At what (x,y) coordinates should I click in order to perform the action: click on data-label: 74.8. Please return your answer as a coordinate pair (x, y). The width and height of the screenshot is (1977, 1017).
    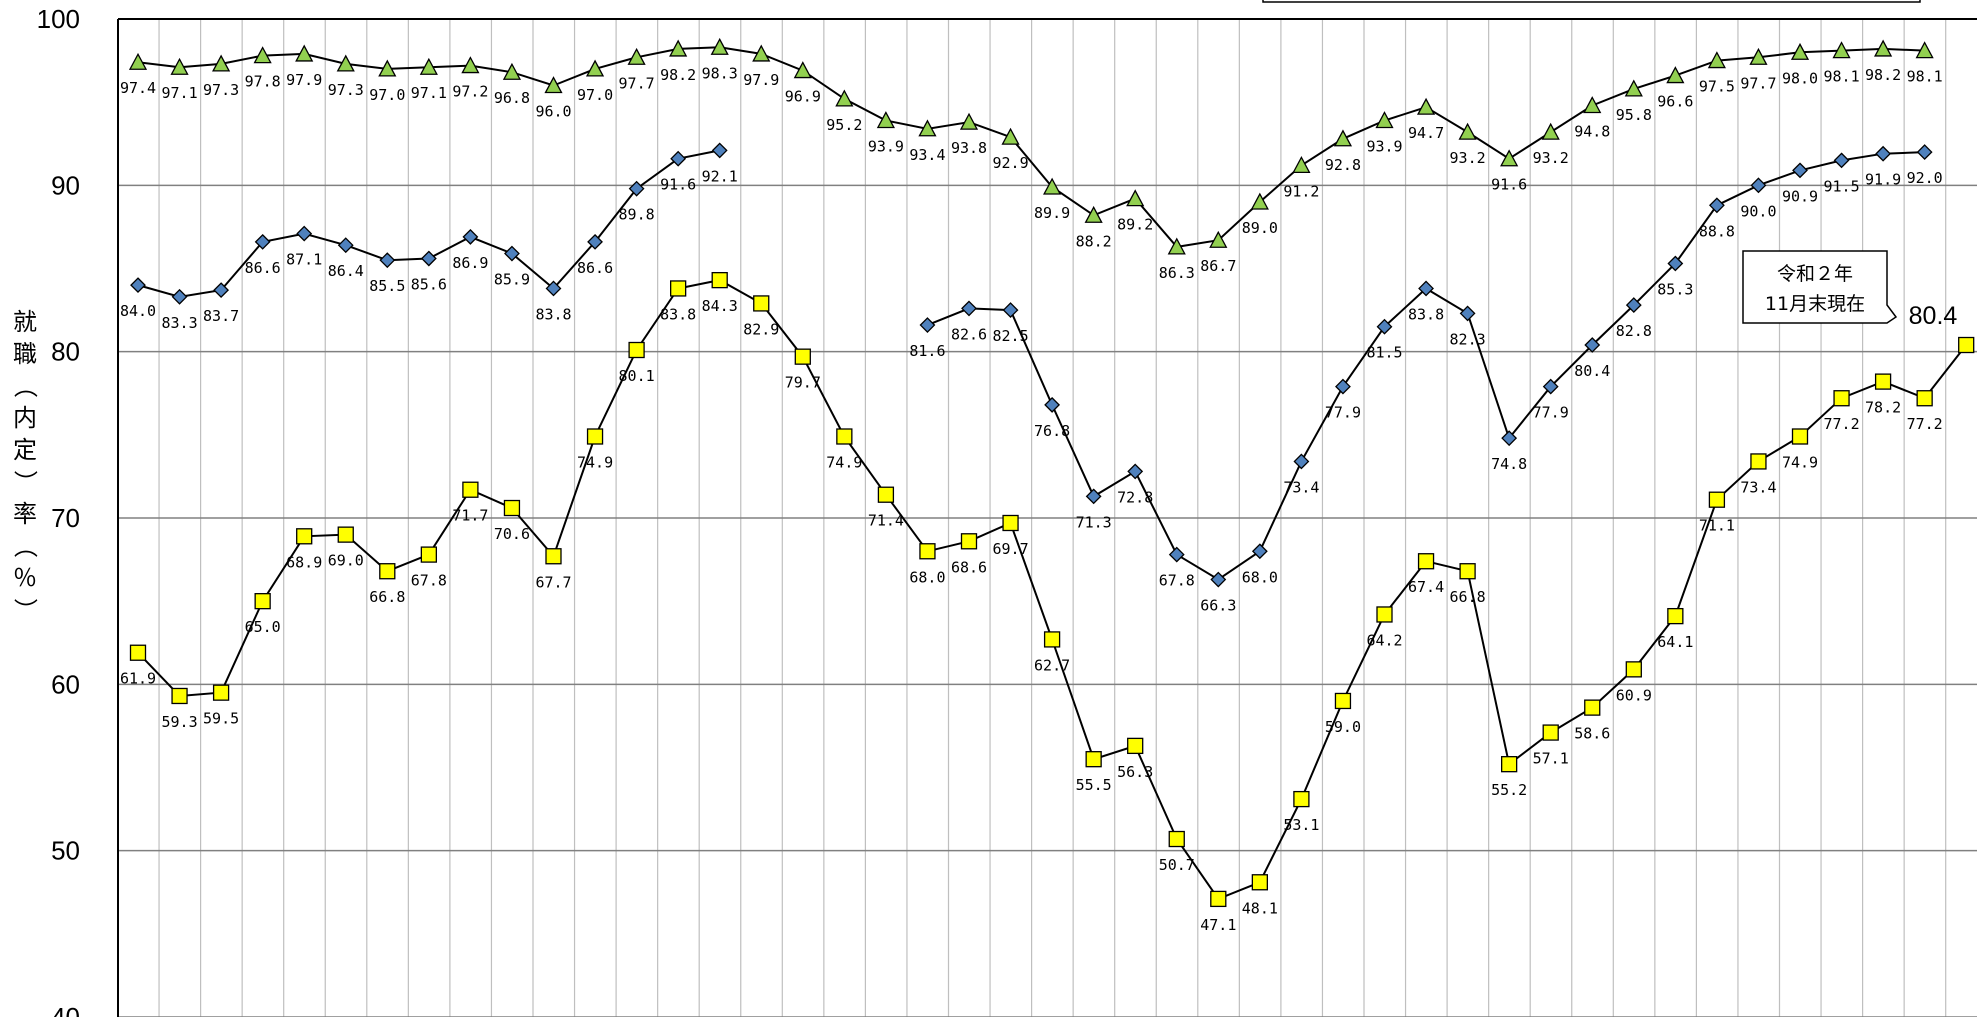
    Looking at the image, I should click on (1509, 464).